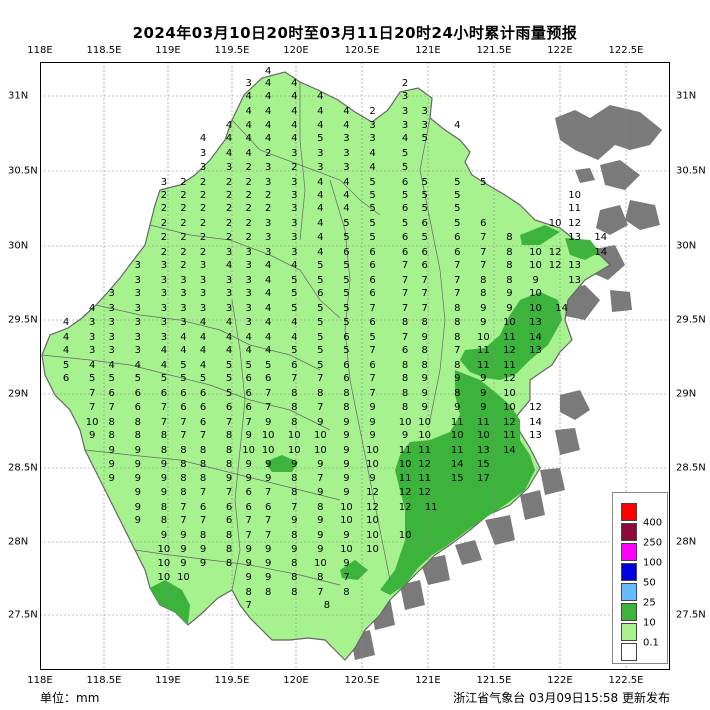  What do you see at coordinates (23, 615) in the screenshot?
I see `lat-tick-left: 27.5N` at bounding box center [23, 615].